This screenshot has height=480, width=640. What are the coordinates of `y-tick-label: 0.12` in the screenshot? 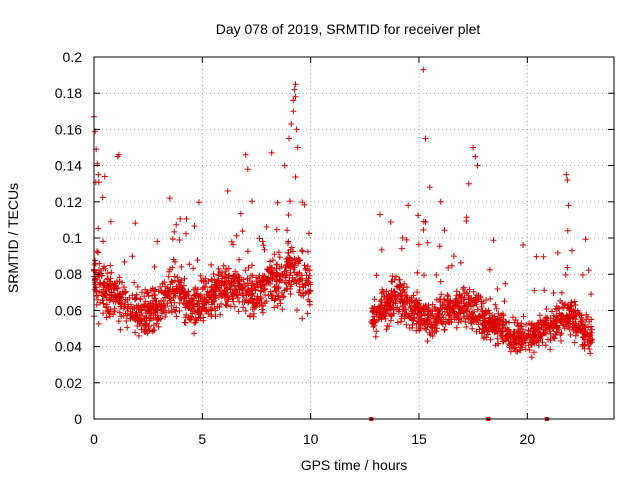 It's located at (68, 202).